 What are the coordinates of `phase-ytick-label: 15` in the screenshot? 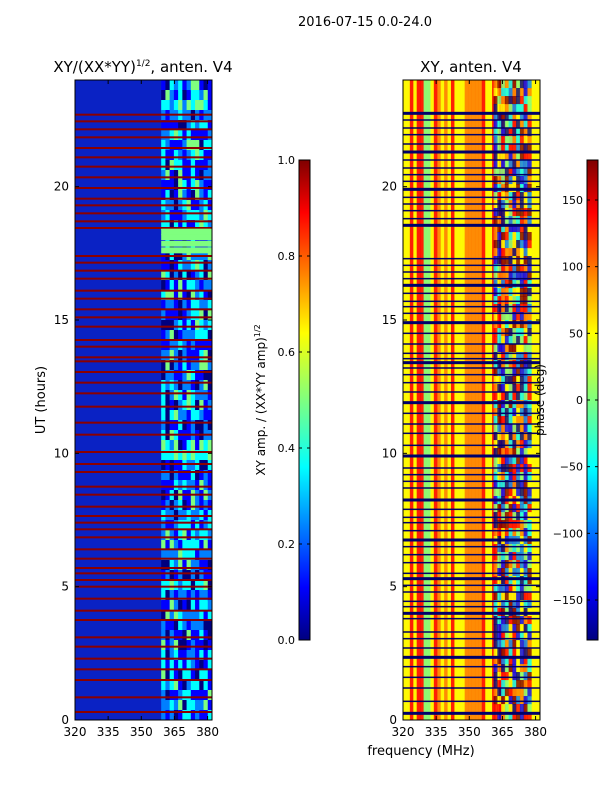 It's located at (389, 320).